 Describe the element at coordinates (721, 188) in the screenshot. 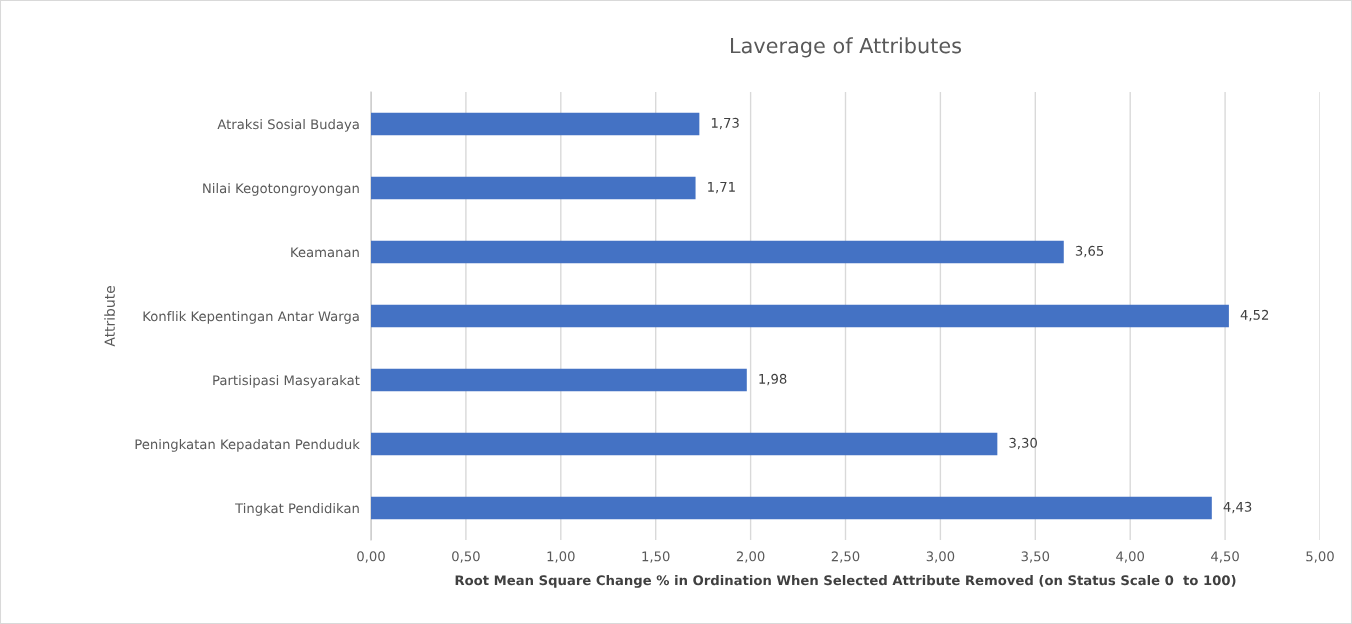

I see `data-label: 1,71` at that location.